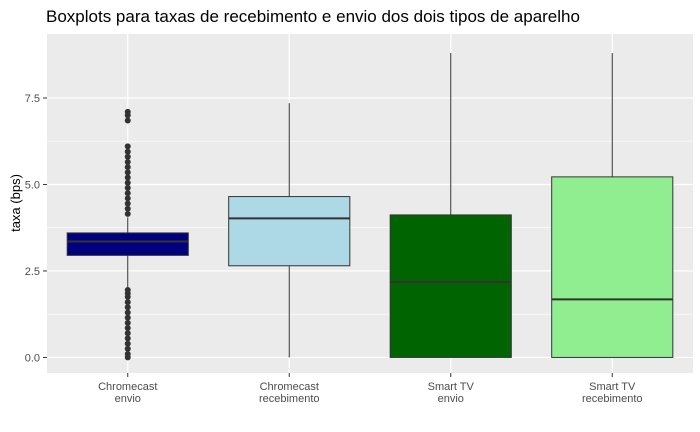 Image resolution: width=700 pixels, height=432 pixels. I want to click on y-axis-title: taxa (bps), so click(15, 203).